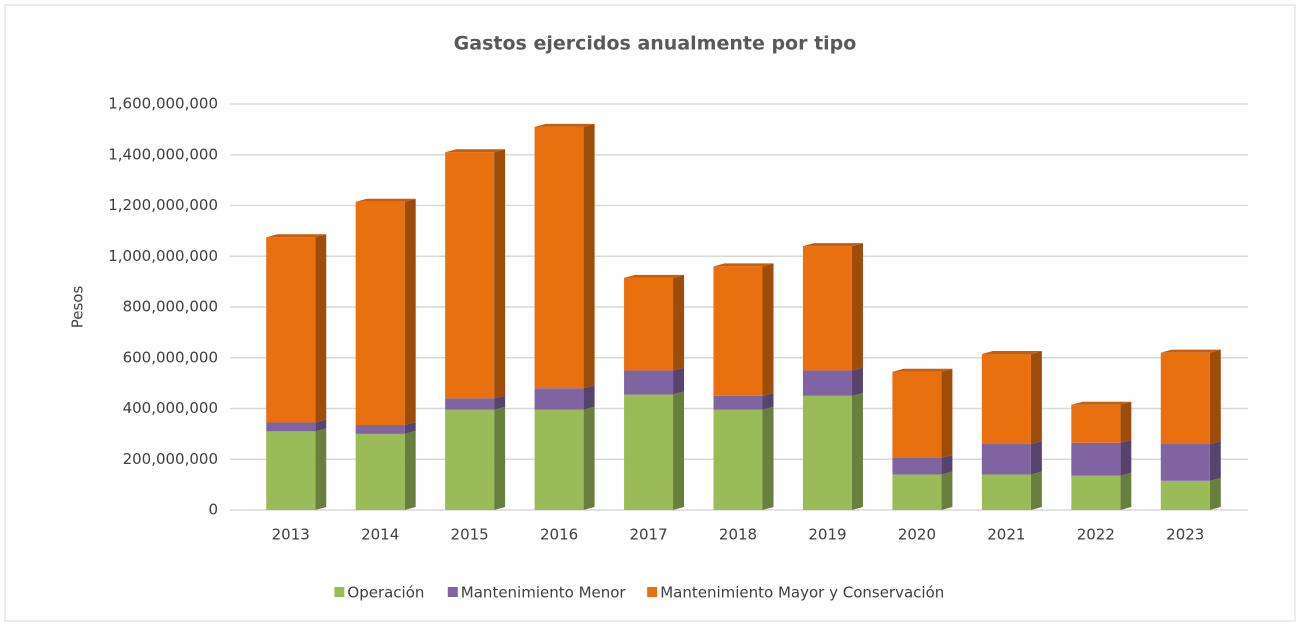 The height and width of the screenshot is (631, 1301). What do you see at coordinates (170, 357) in the screenshot?
I see `y-tick-label: 600,000,000` at bounding box center [170, 357].